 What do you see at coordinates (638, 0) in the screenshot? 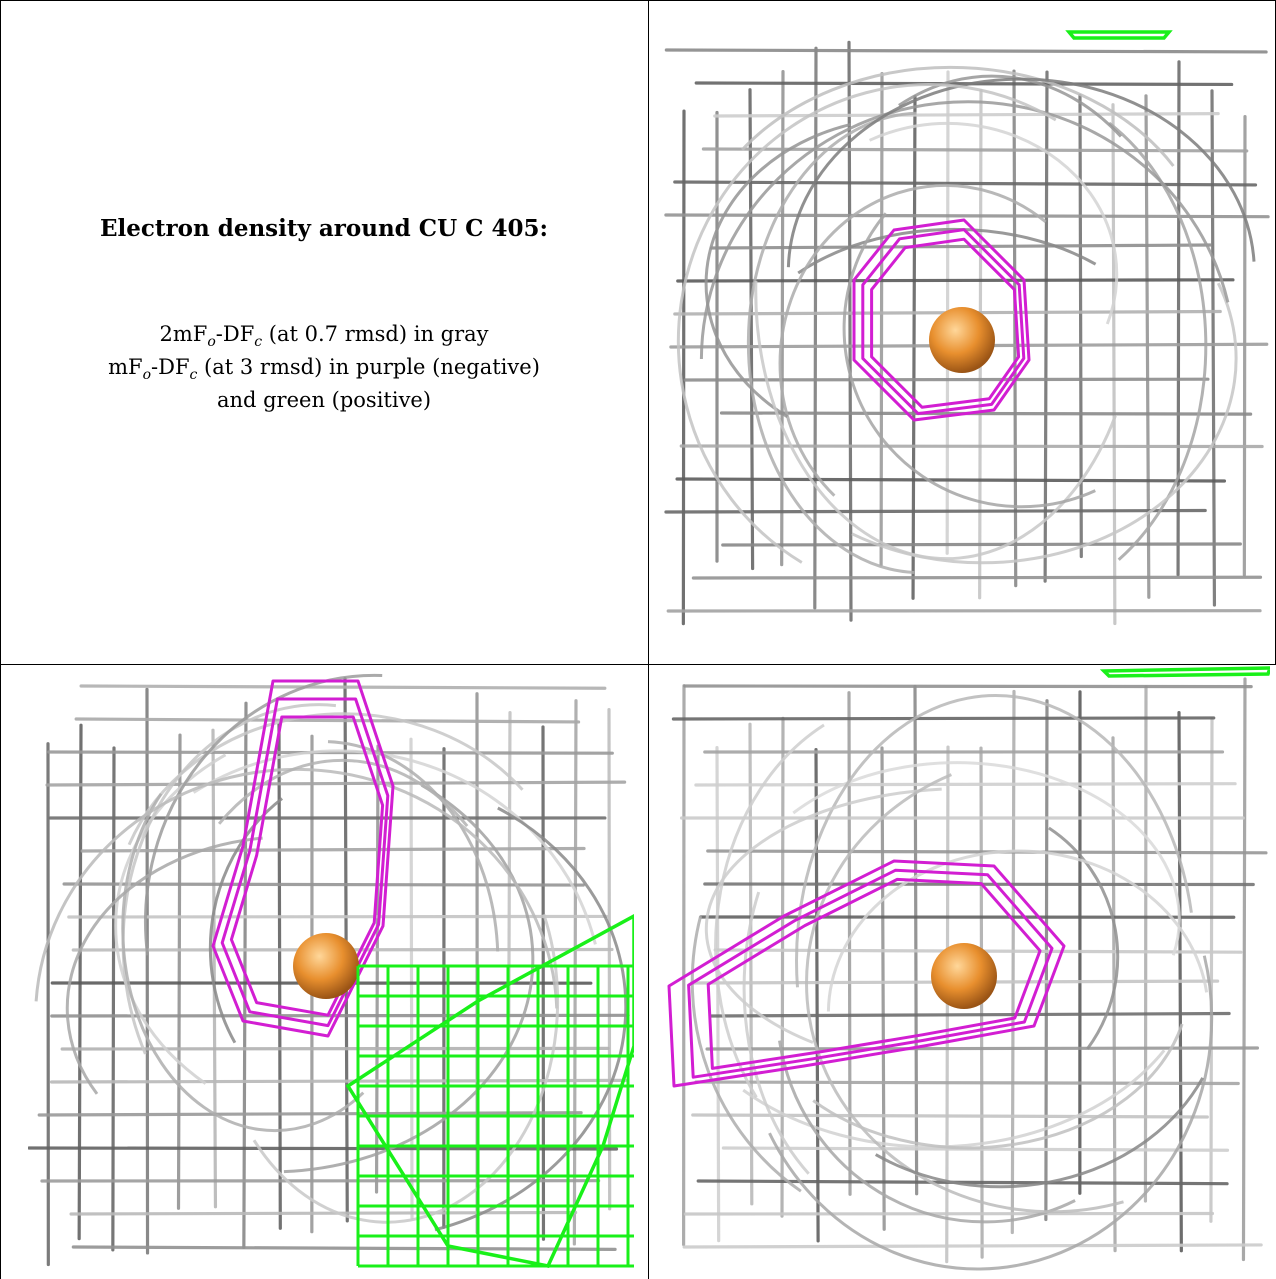
I see `top-border` at bounding box center [638, 0].